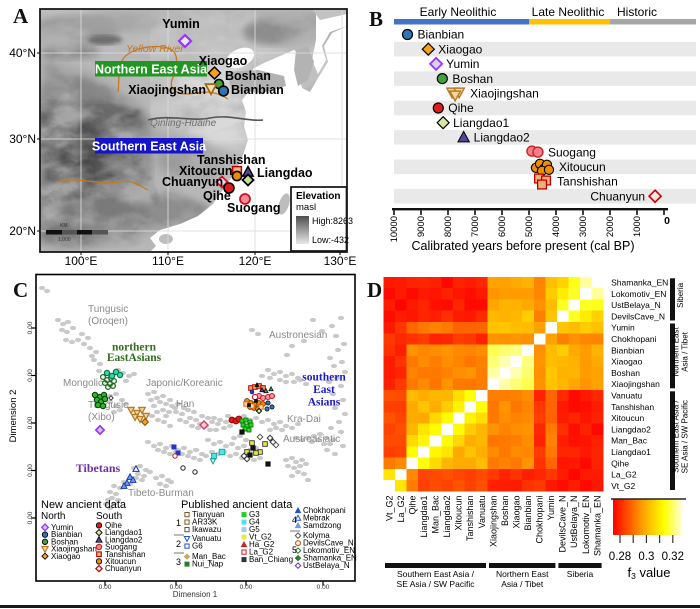  I want to click on svg-text: Southern East Asia, so click(149, 147).